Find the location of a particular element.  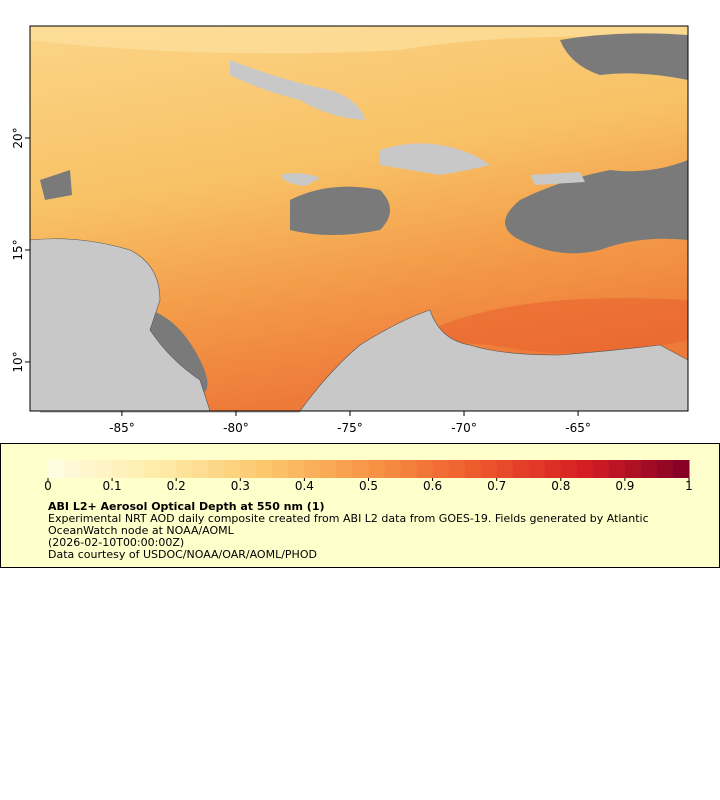

colorbar-tick-label: 0.1 is located at coordinates (112, 486).